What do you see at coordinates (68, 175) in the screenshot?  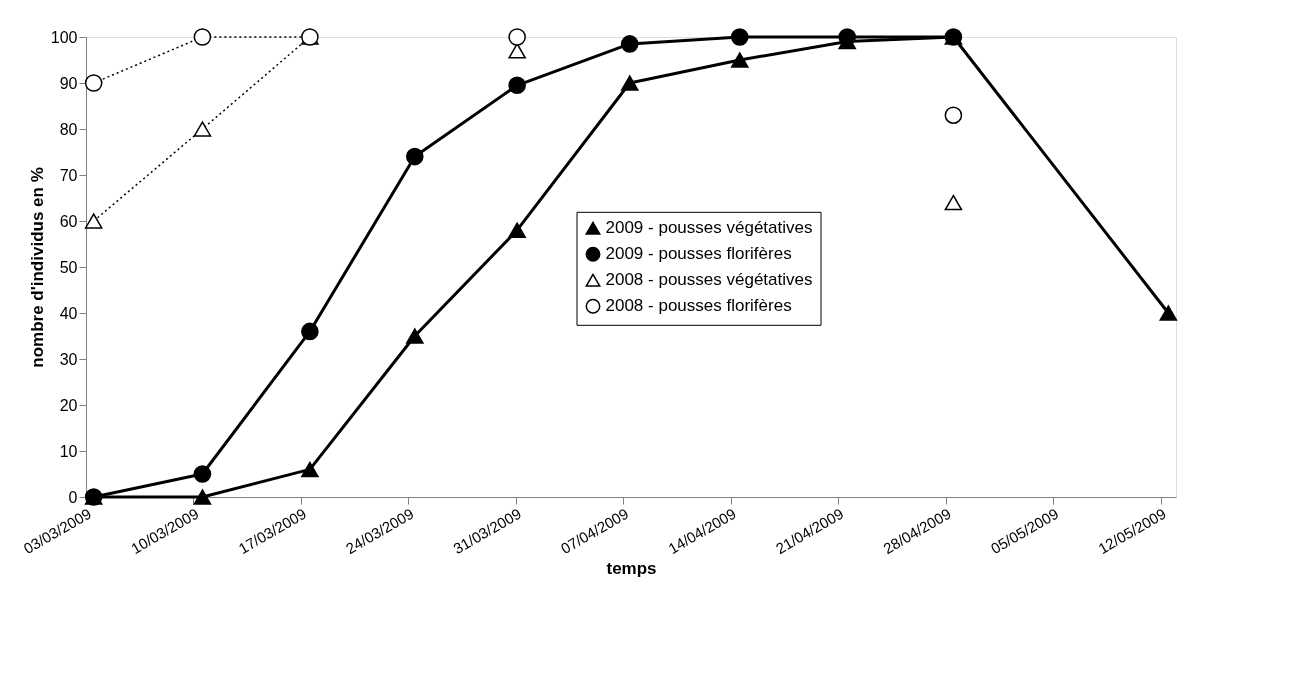 I see `y-tick-label: 70` at bounding box center [68, 175].